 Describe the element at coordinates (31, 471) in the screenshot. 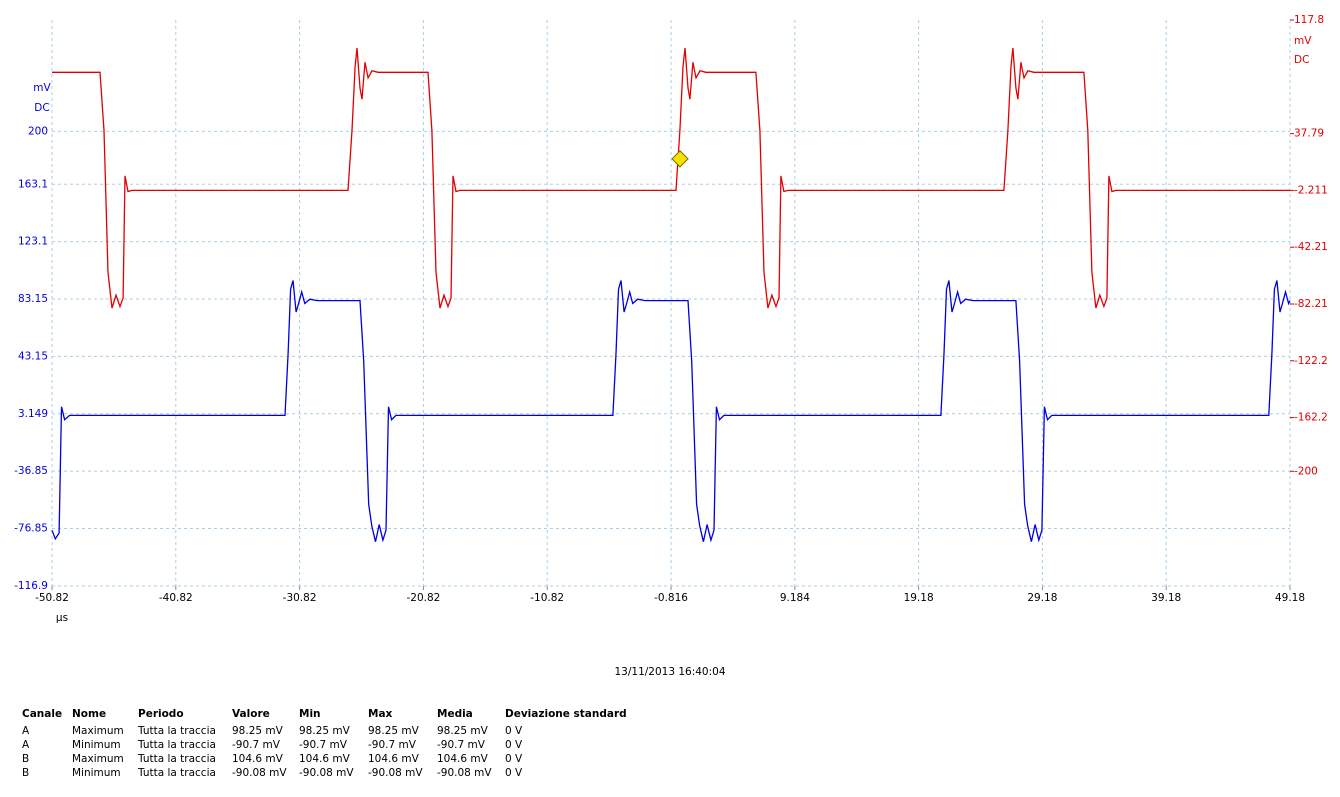

I see `y-tick-label: -36.85` at that location.